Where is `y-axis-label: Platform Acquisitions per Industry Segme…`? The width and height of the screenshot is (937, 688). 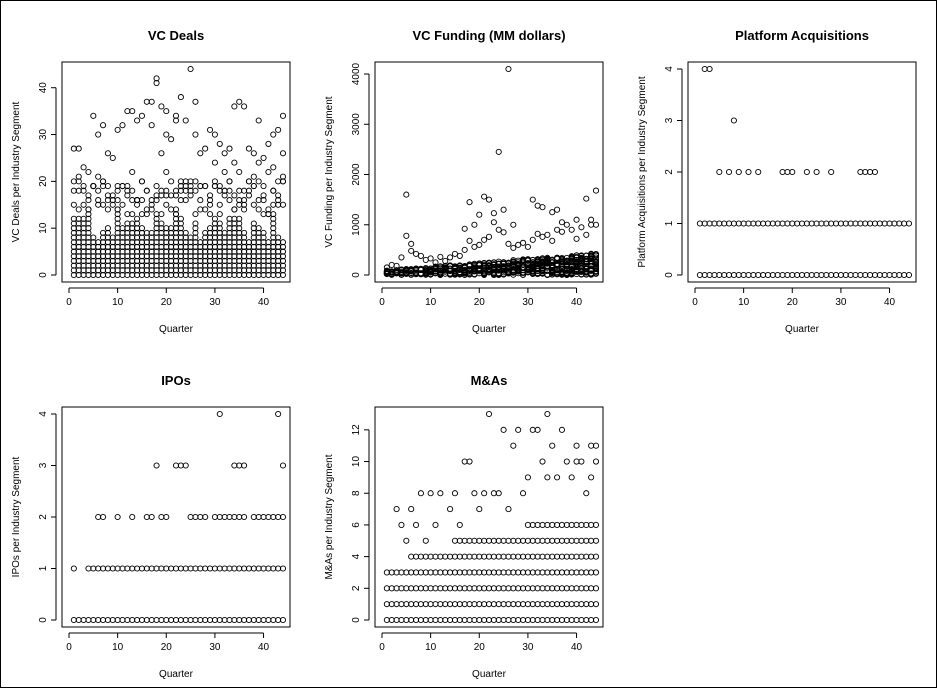
y-axis-label: Platform Acquisitions per Industry Segme… is located at coordinates (642, 171).